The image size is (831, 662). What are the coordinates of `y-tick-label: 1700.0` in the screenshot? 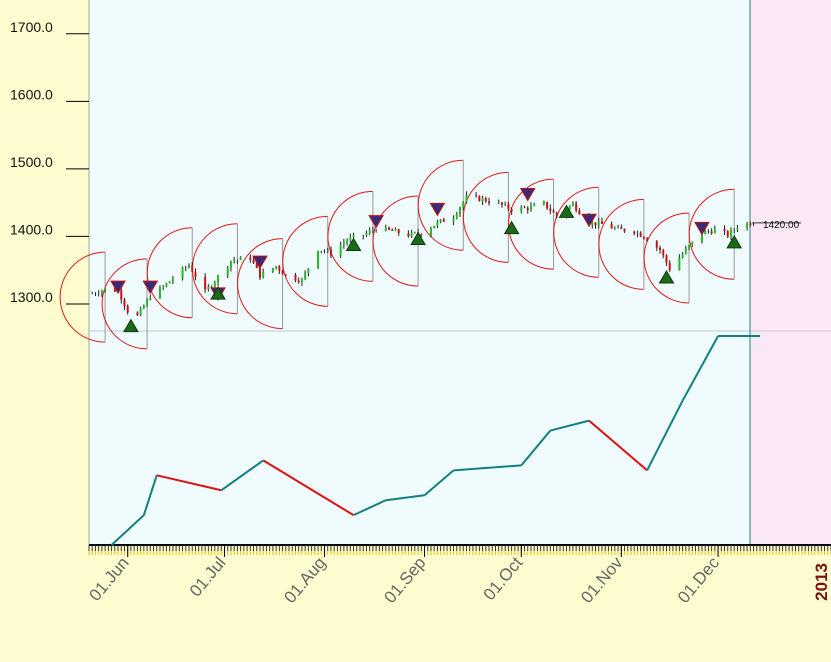 It's located at (31, 27).